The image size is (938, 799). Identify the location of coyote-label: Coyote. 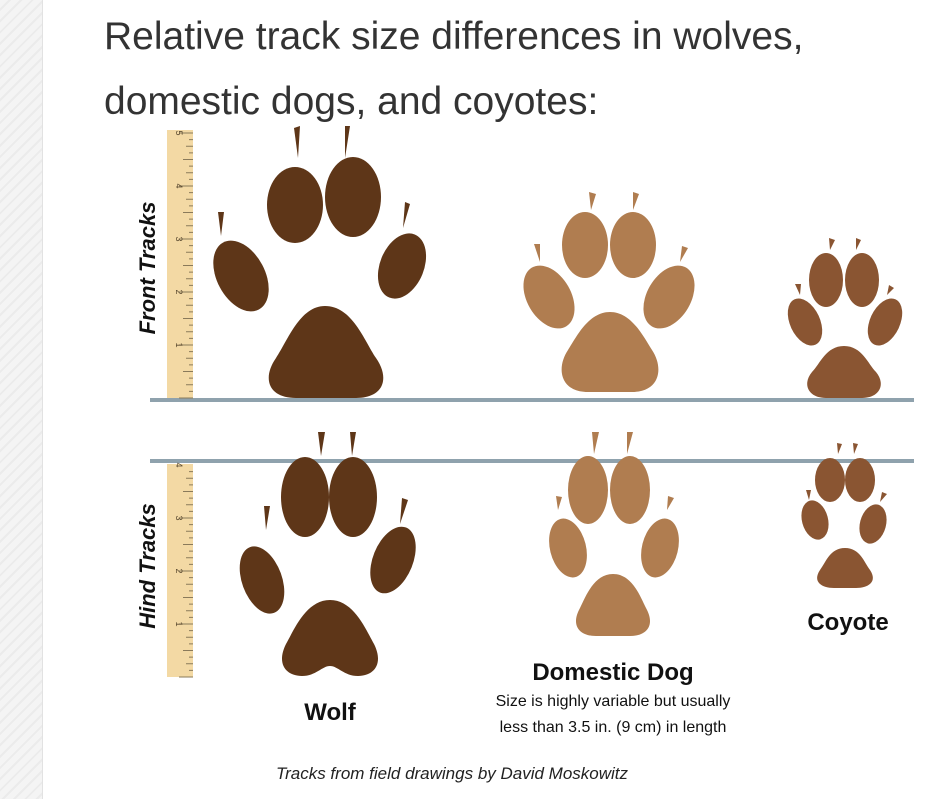
(847, 622).